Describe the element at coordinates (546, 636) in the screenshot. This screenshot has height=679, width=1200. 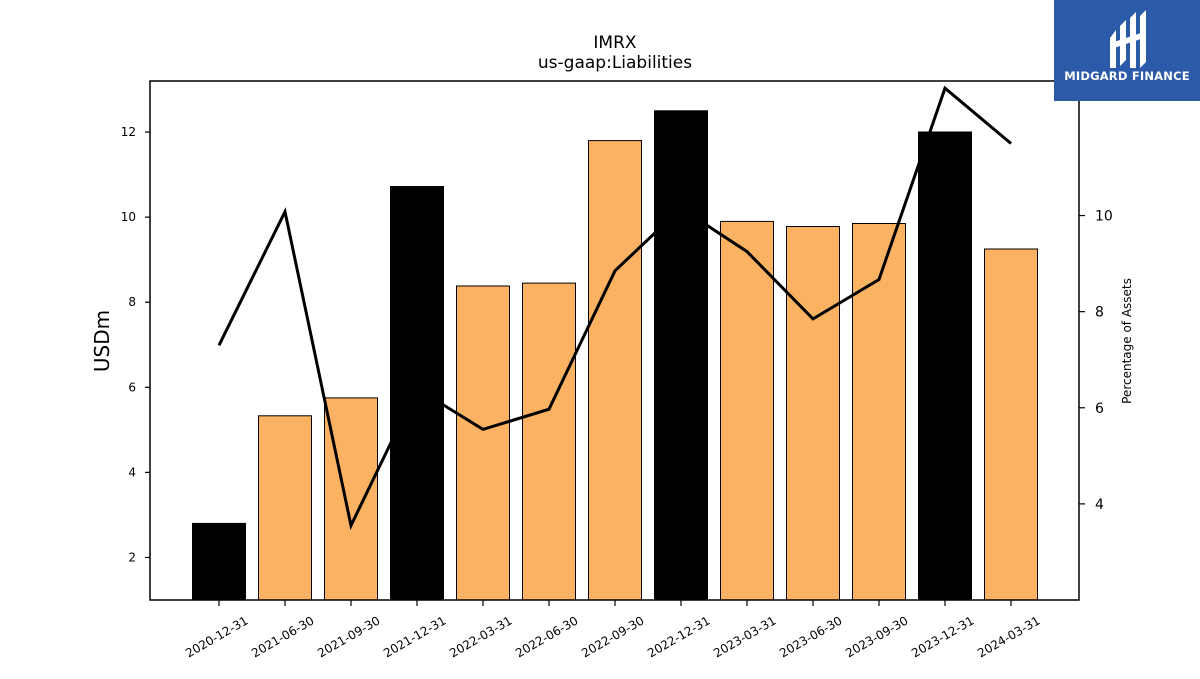
I see `x-tick-label: 2022-06-30` at that location.